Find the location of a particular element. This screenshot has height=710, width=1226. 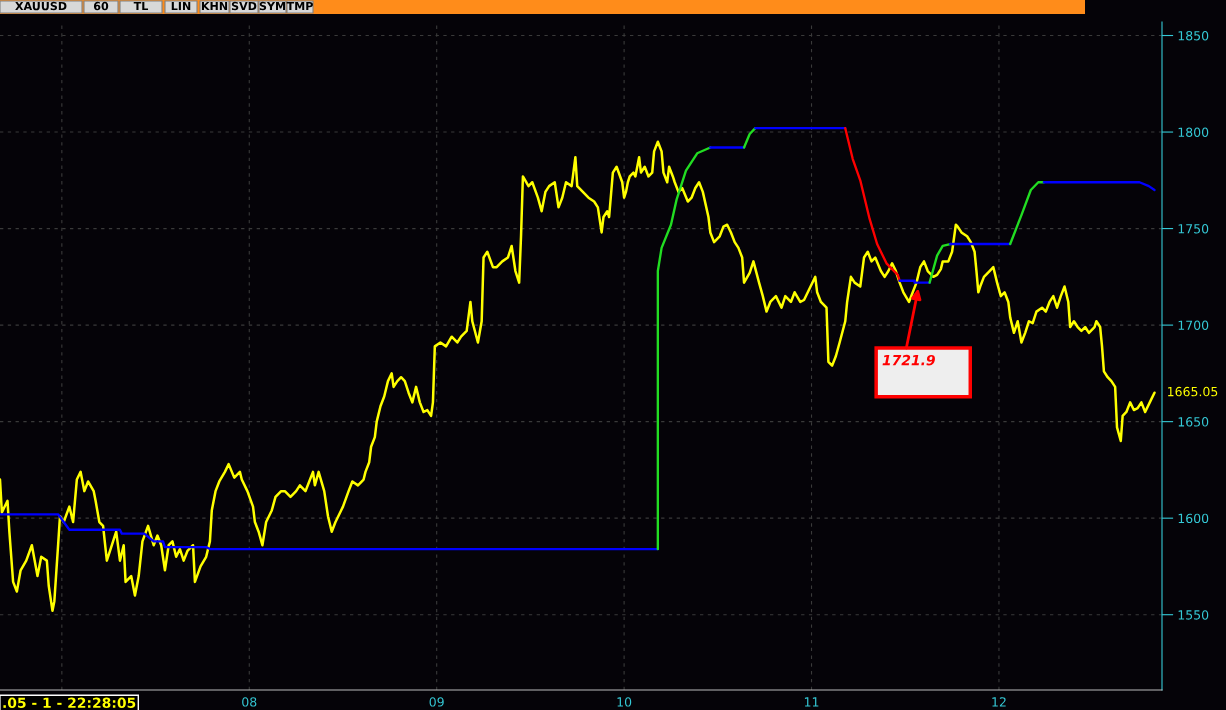

text: LIN is located at coordinates (181, 6).